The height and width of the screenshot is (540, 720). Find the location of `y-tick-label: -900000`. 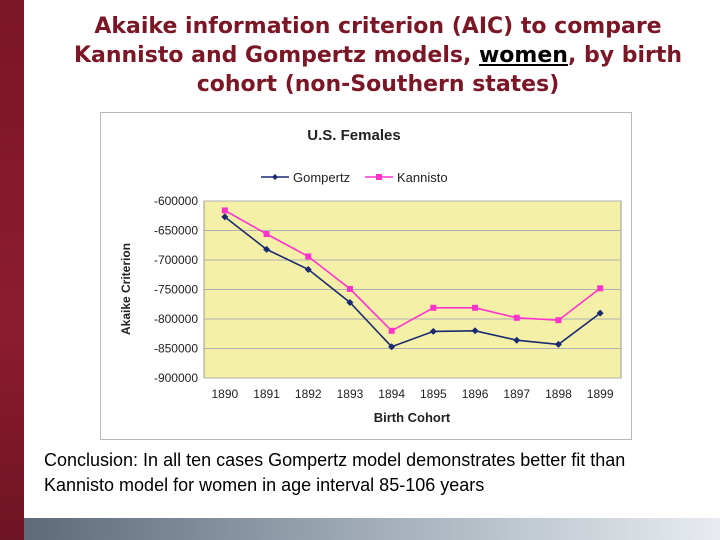

y-tick-label: -900000 is located at coordinates (176, 378).